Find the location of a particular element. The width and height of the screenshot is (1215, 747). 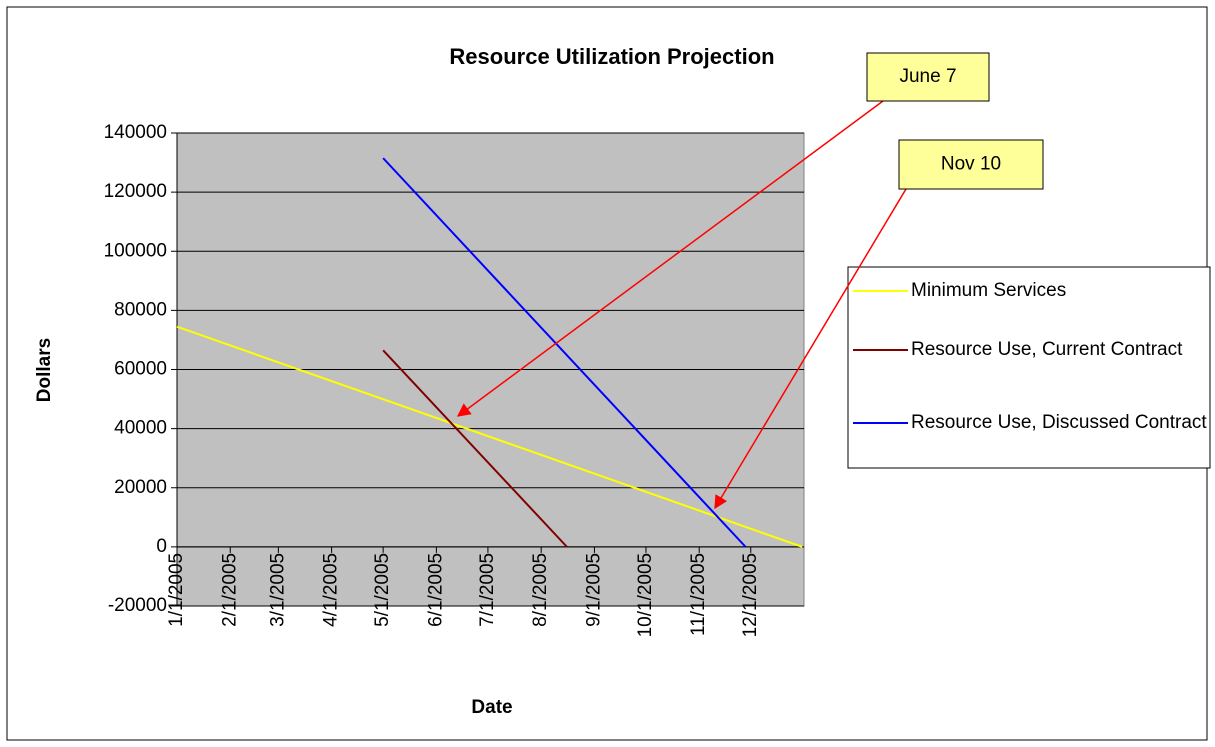

y-tick-label: 60000 is located at coordinates (140, 369).